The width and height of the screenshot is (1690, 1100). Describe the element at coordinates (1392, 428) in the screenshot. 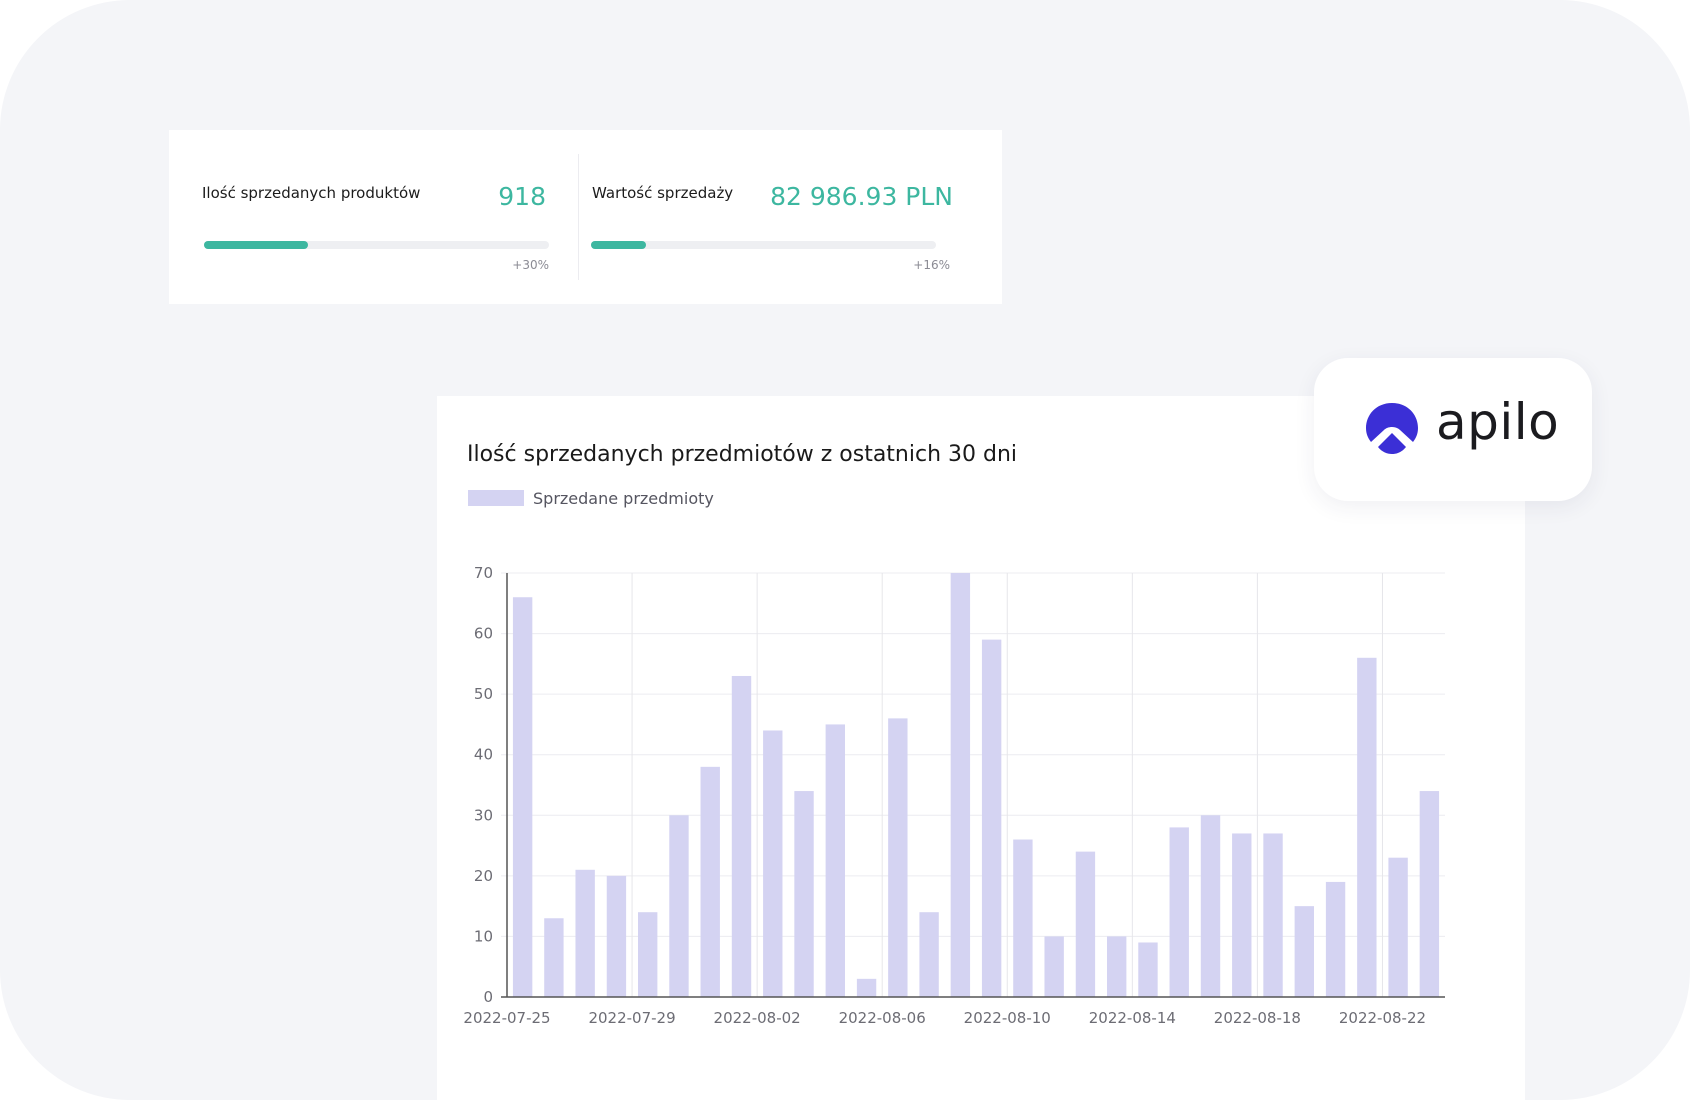

I see `apilo-logo-icon` at that location.